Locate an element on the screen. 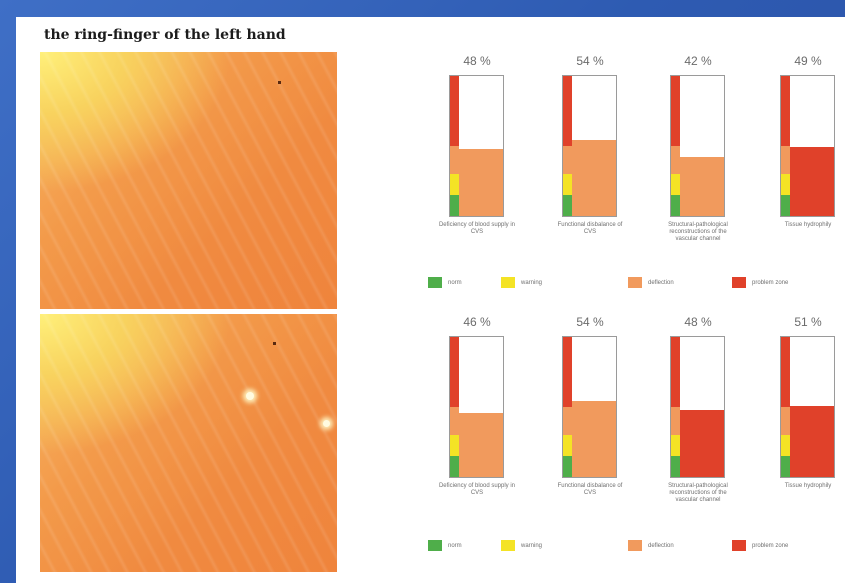 This screenshot has height=583, width=845. bar-value-label: 46 % is located at coordinates (477, 322).